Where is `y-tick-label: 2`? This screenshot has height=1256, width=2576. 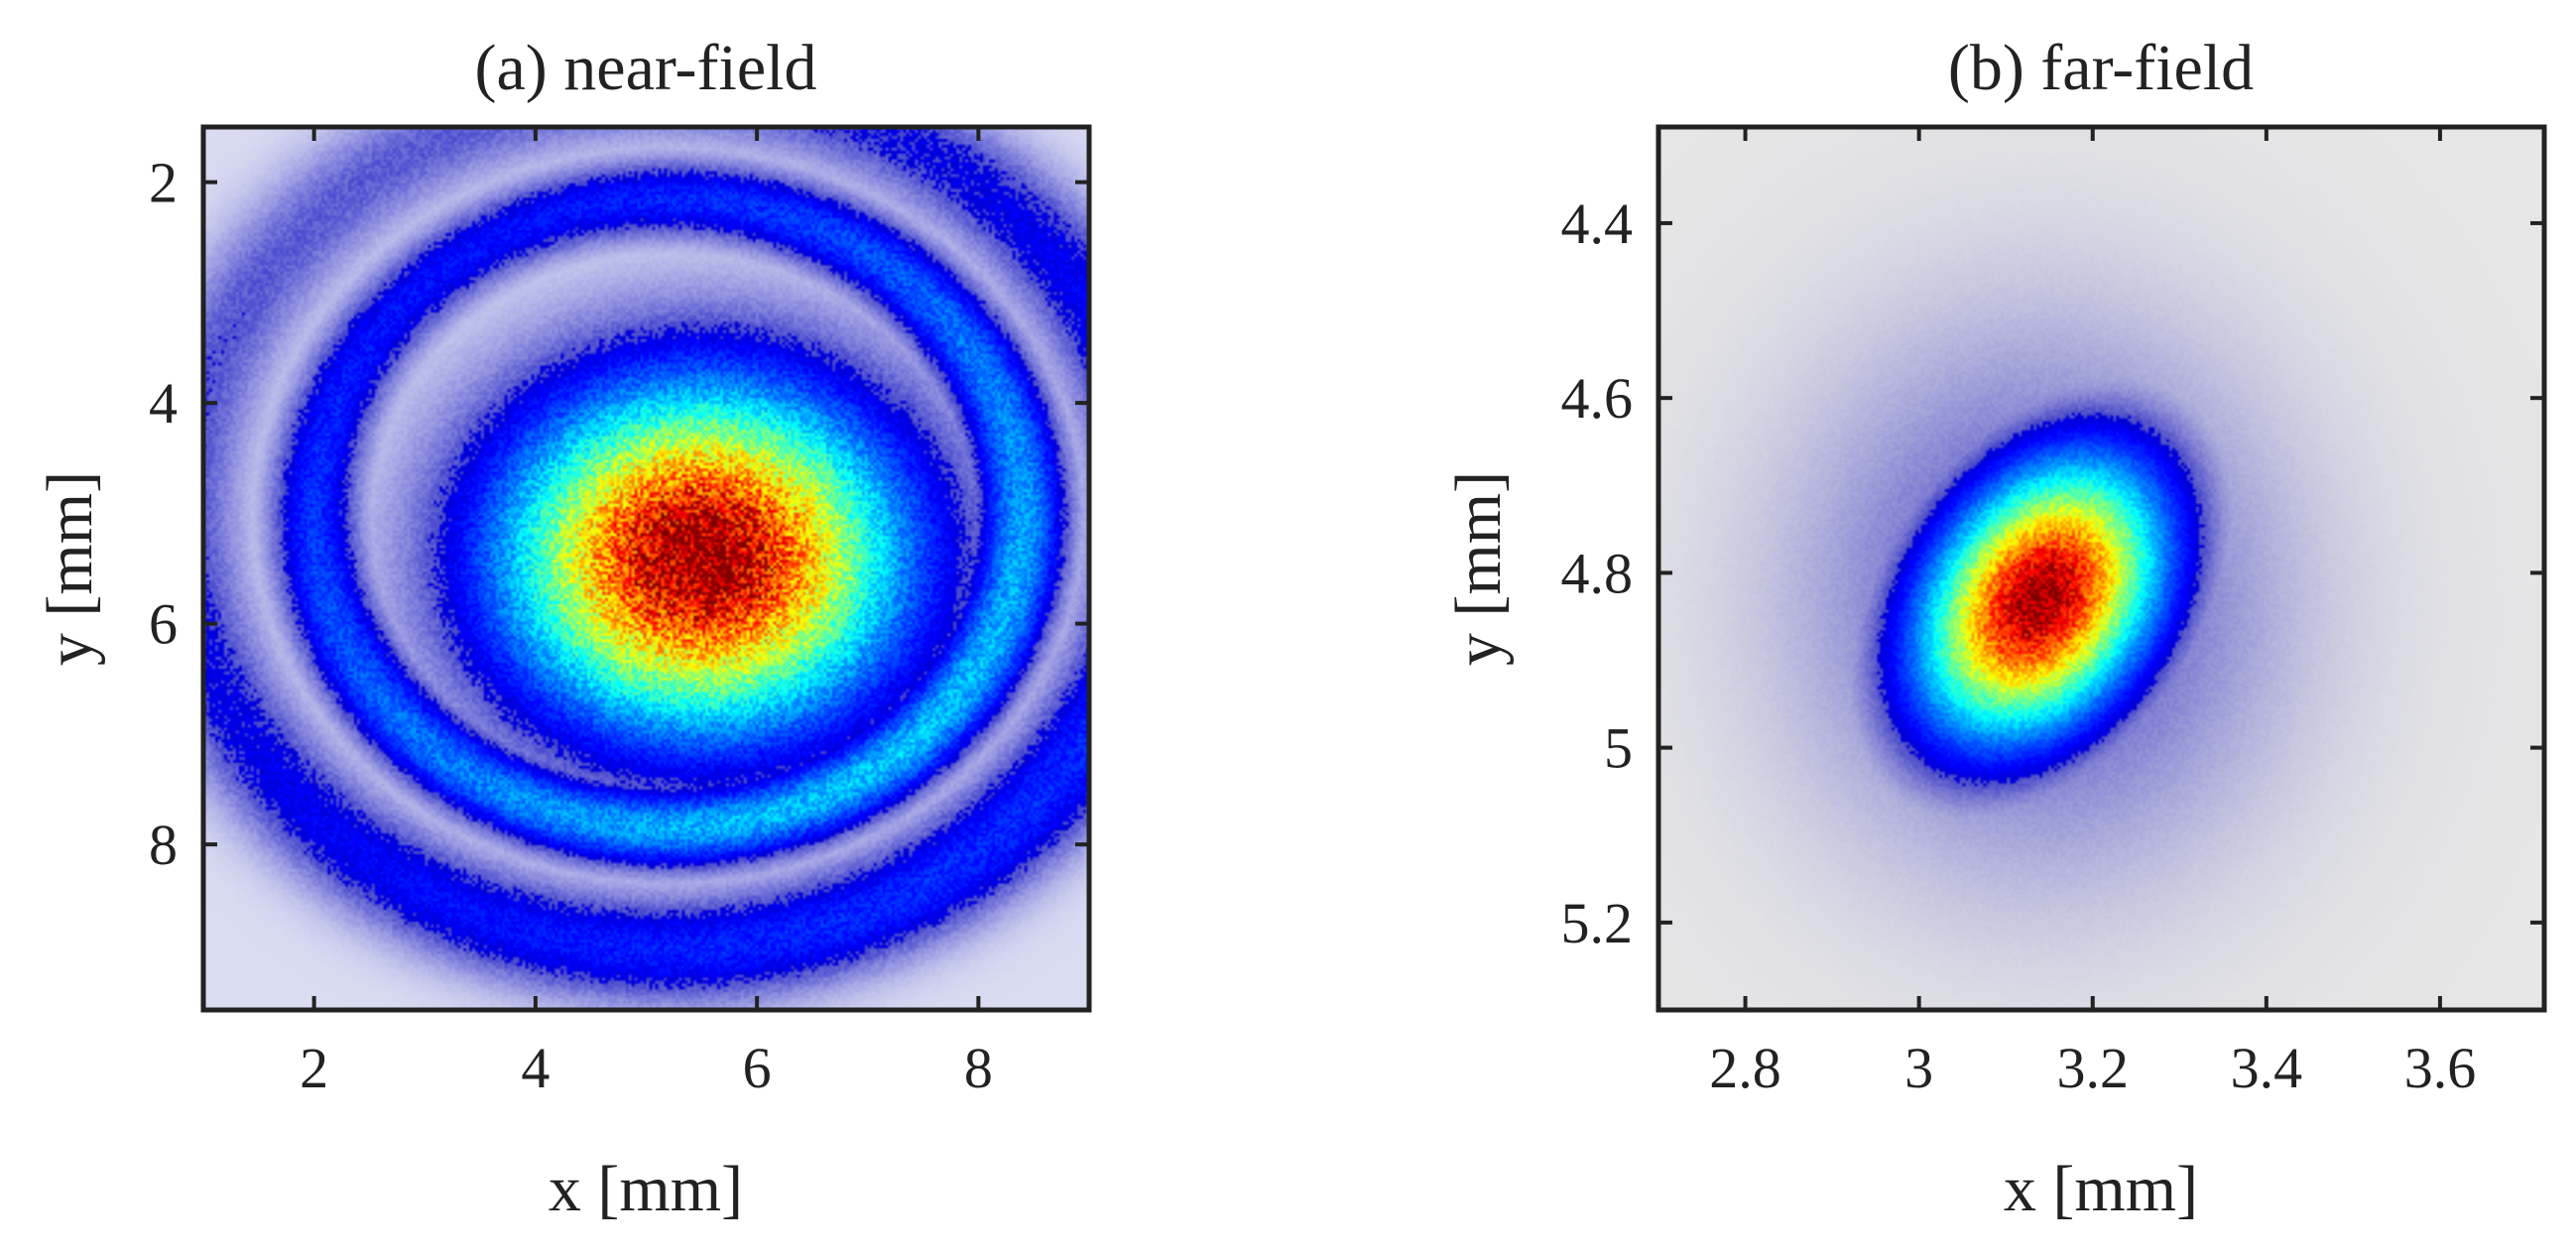
y-tick-label: 2 is located at coordinates (163, 183).